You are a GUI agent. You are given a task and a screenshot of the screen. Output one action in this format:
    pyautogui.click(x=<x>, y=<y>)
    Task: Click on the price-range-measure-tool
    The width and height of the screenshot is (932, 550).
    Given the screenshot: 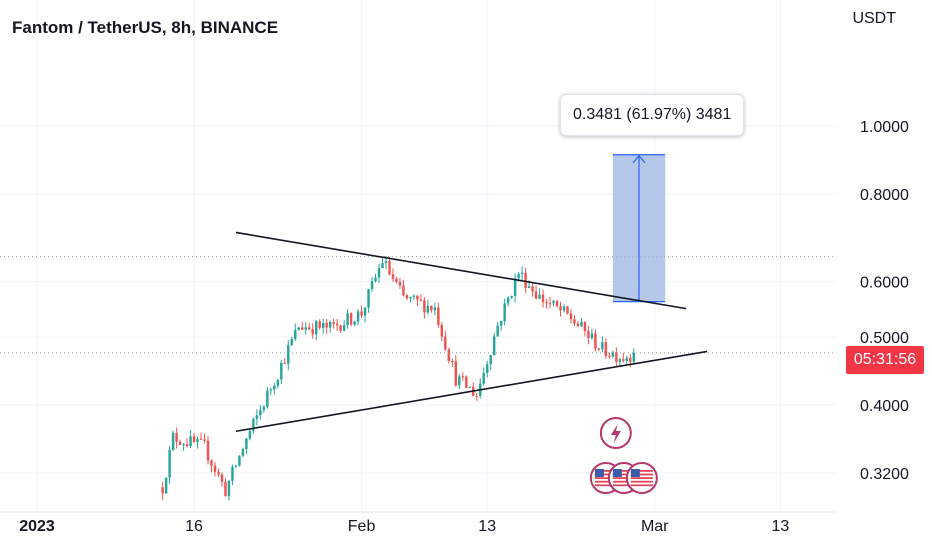 What is the action you would take?
    pyautogui.click(x=639, y=228)
    